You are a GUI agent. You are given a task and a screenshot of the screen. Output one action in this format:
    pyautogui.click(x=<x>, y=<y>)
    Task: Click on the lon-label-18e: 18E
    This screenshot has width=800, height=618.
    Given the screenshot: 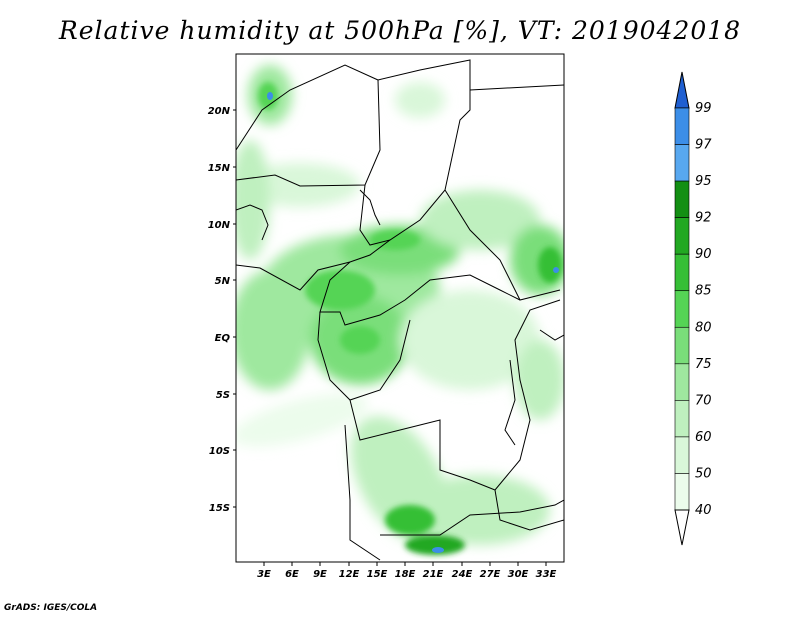 What is the action you would take?
    pyautogui.click(x=405, y=574)
    